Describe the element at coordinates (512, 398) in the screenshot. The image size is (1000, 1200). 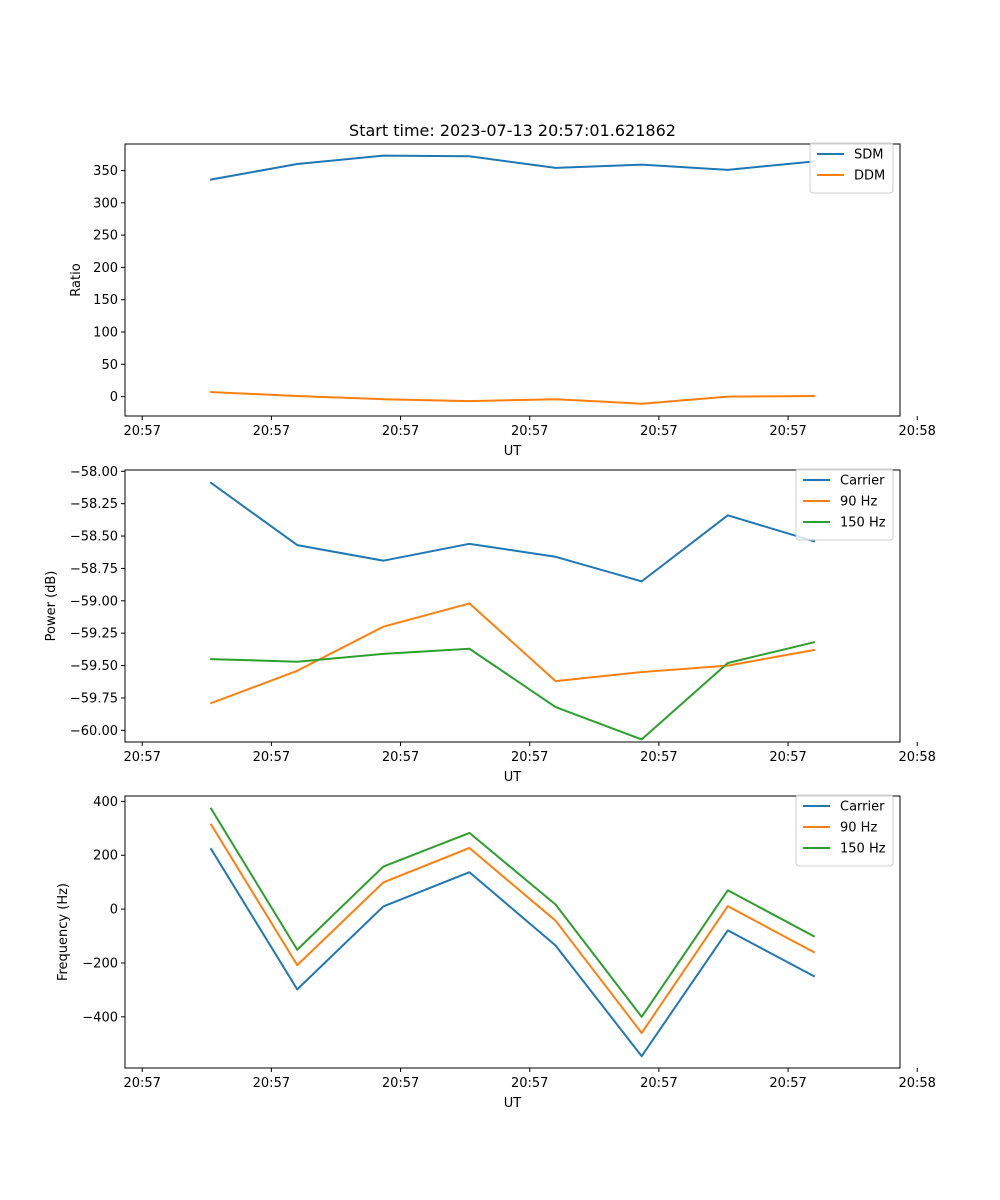
I see `series-line-ddm` at that location.